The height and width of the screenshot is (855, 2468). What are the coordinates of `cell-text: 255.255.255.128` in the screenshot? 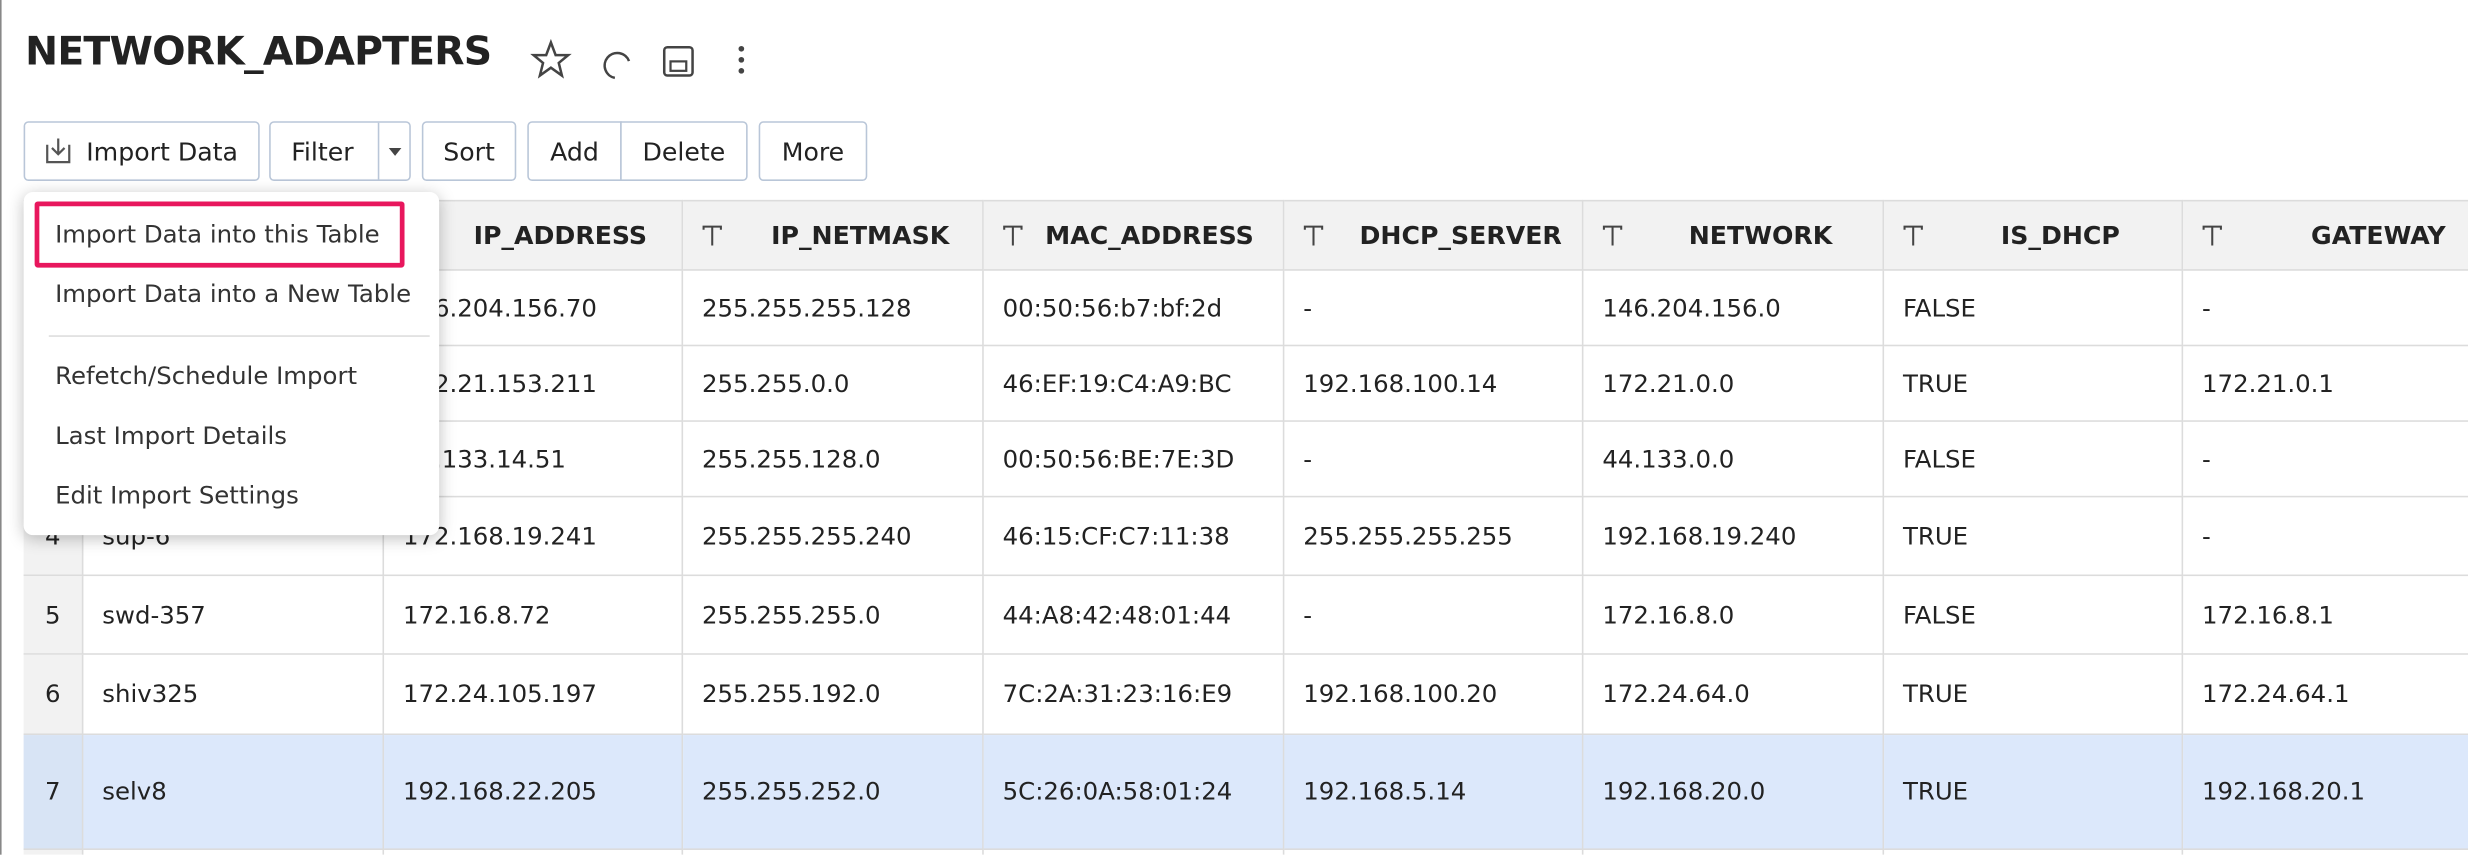 It's located at (807, 307).